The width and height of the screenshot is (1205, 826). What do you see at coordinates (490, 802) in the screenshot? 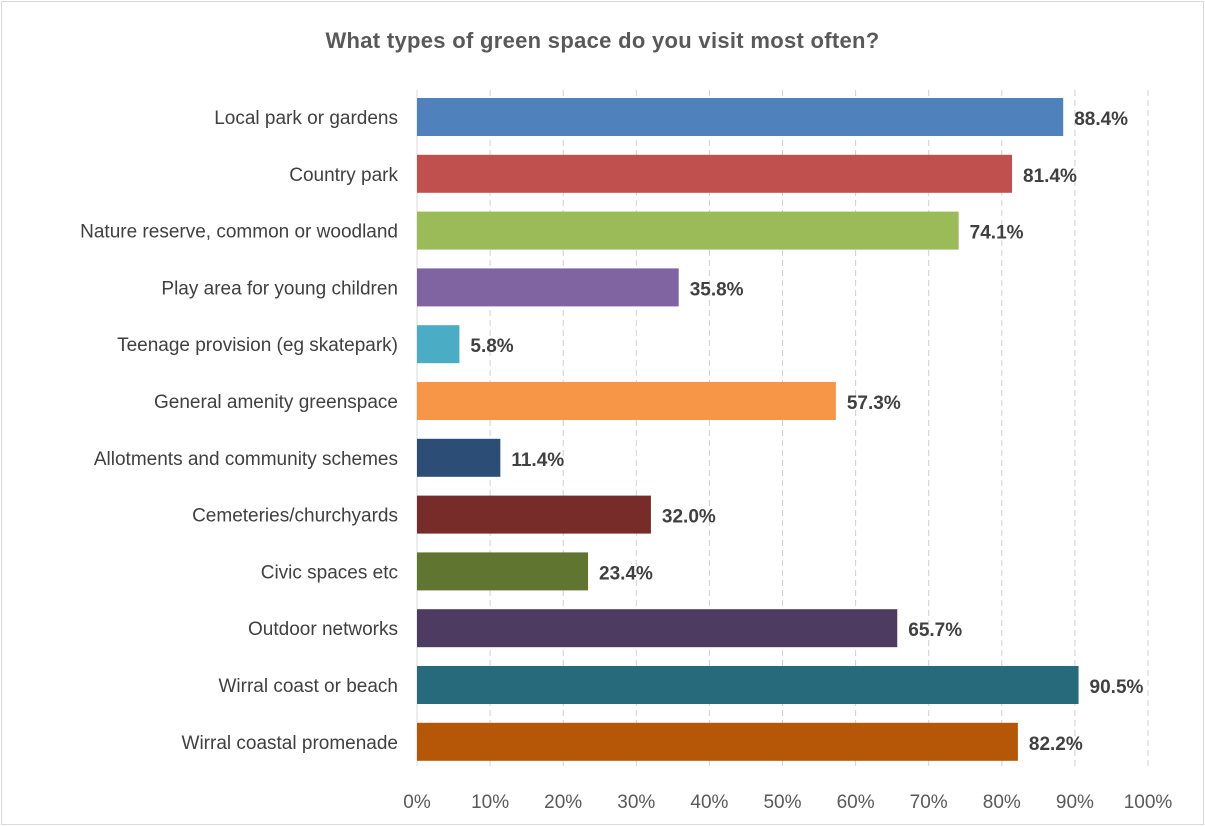
I see `x-tick-label: 10%` at bounding box center [490, 802].